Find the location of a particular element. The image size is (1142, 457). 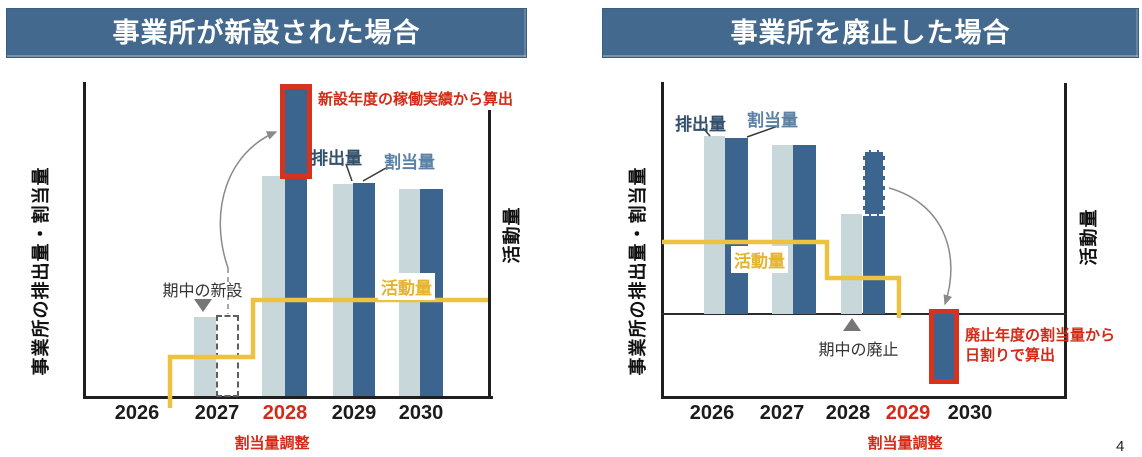

calc-note-red: 廃止年度の割当量から 日割りで算出 is located at coordinates (1040, 346).